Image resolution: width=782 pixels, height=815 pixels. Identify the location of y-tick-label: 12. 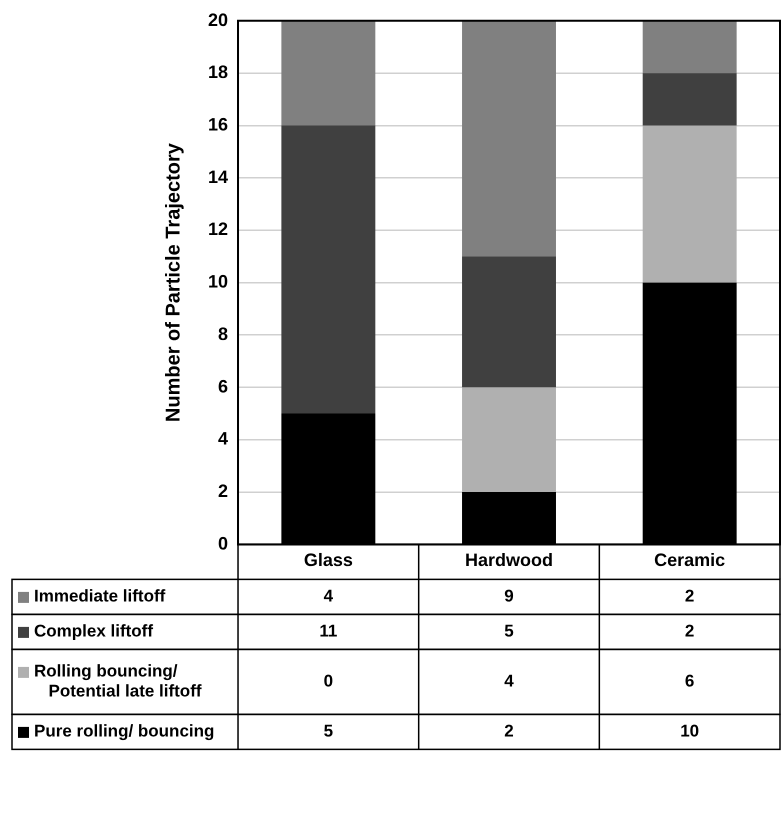
(218, 229).